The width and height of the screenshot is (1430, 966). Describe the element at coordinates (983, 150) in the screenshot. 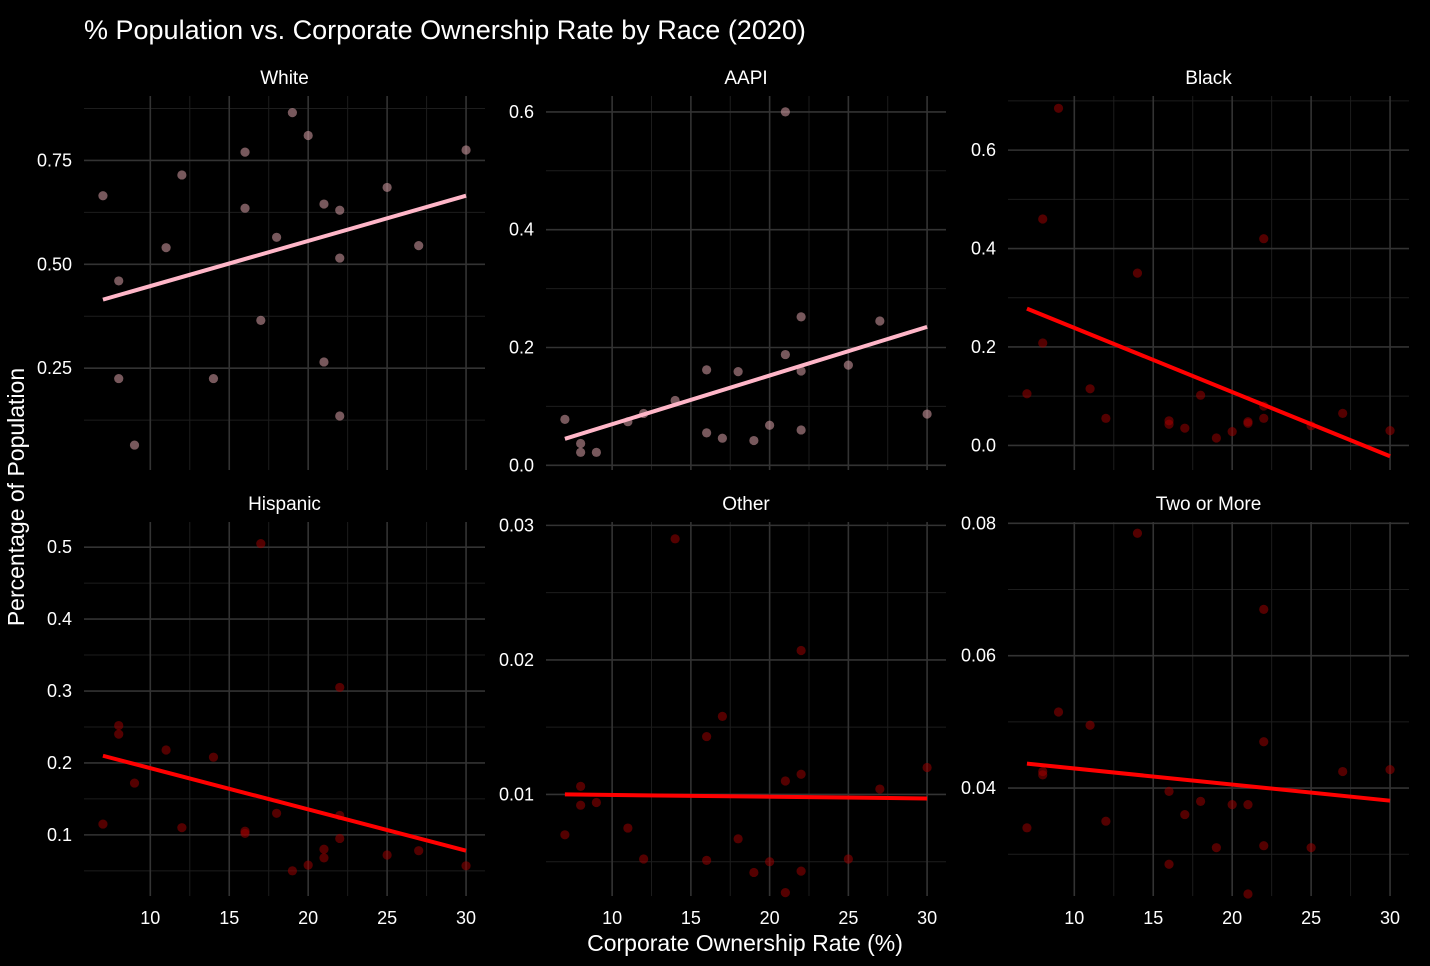

I see `y-tick-label-black: 0.6` at that location.